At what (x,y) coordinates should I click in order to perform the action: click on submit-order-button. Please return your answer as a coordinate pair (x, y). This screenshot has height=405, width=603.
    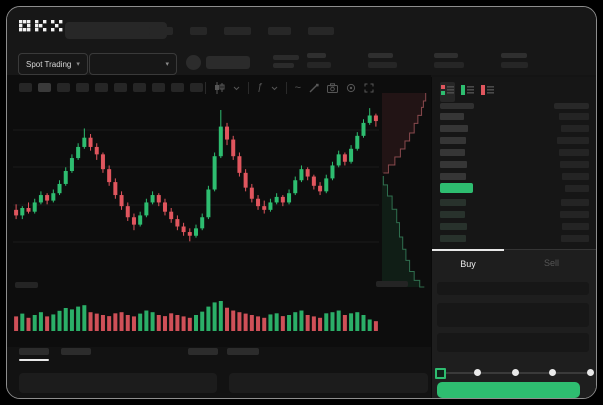
    Looking at the image, I should click on (508, 390).